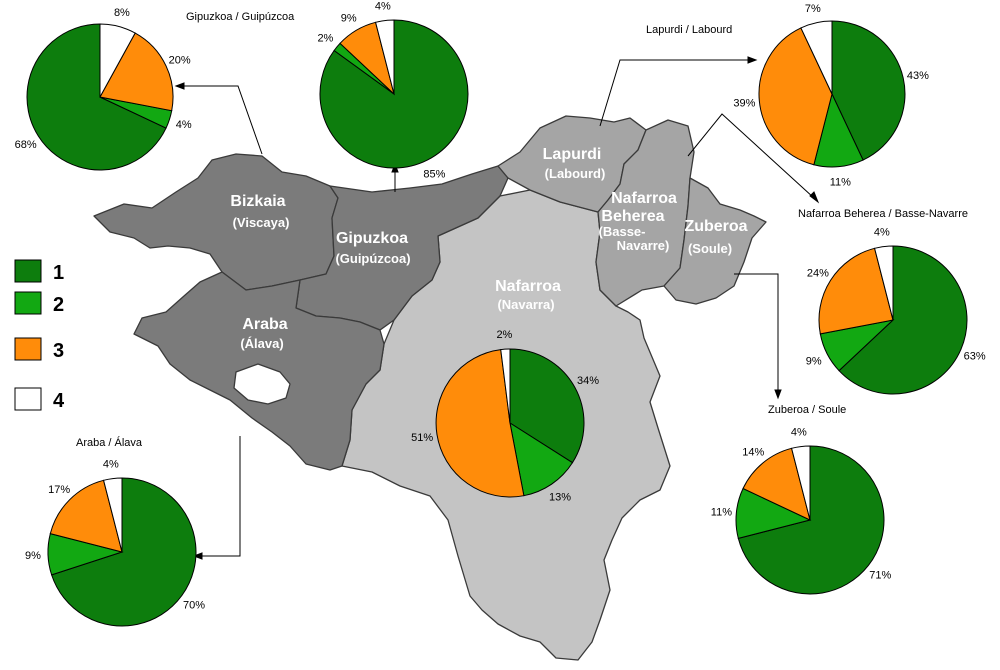  What do you see at coordinates (753, 452) in the screenshot?
I see `pie-zuberoa-label-3: 14%` at bounding box center [753, 452].